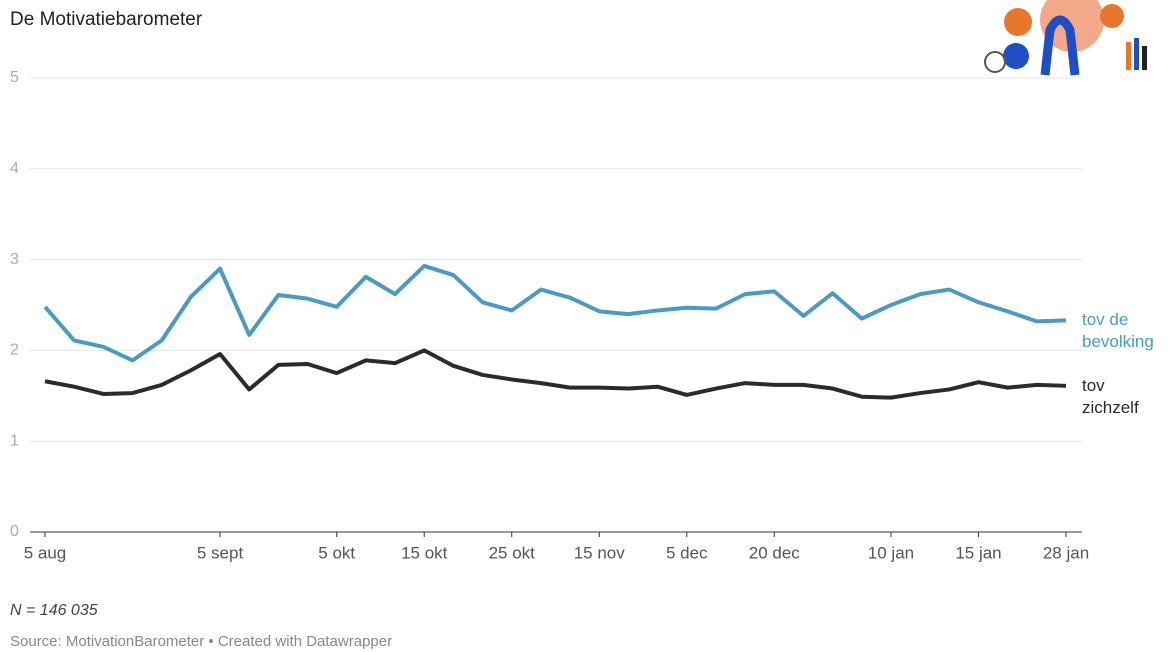  Describe the element at coordinates (45, 552) in the screenshot. I see `x-tick-label: 5 aug` at that location.